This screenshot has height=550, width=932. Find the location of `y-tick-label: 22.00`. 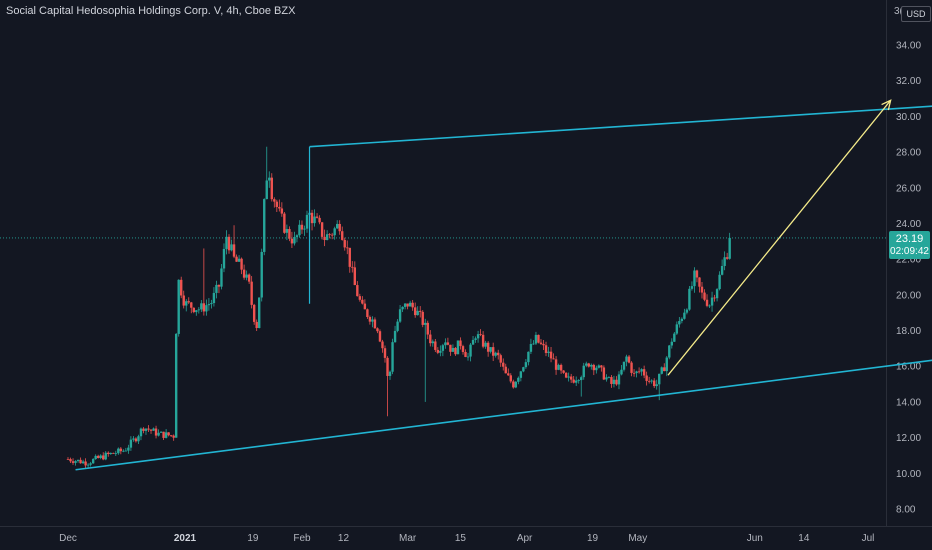

y-tick-label: 22.00 is located at coordinates (908, 260).